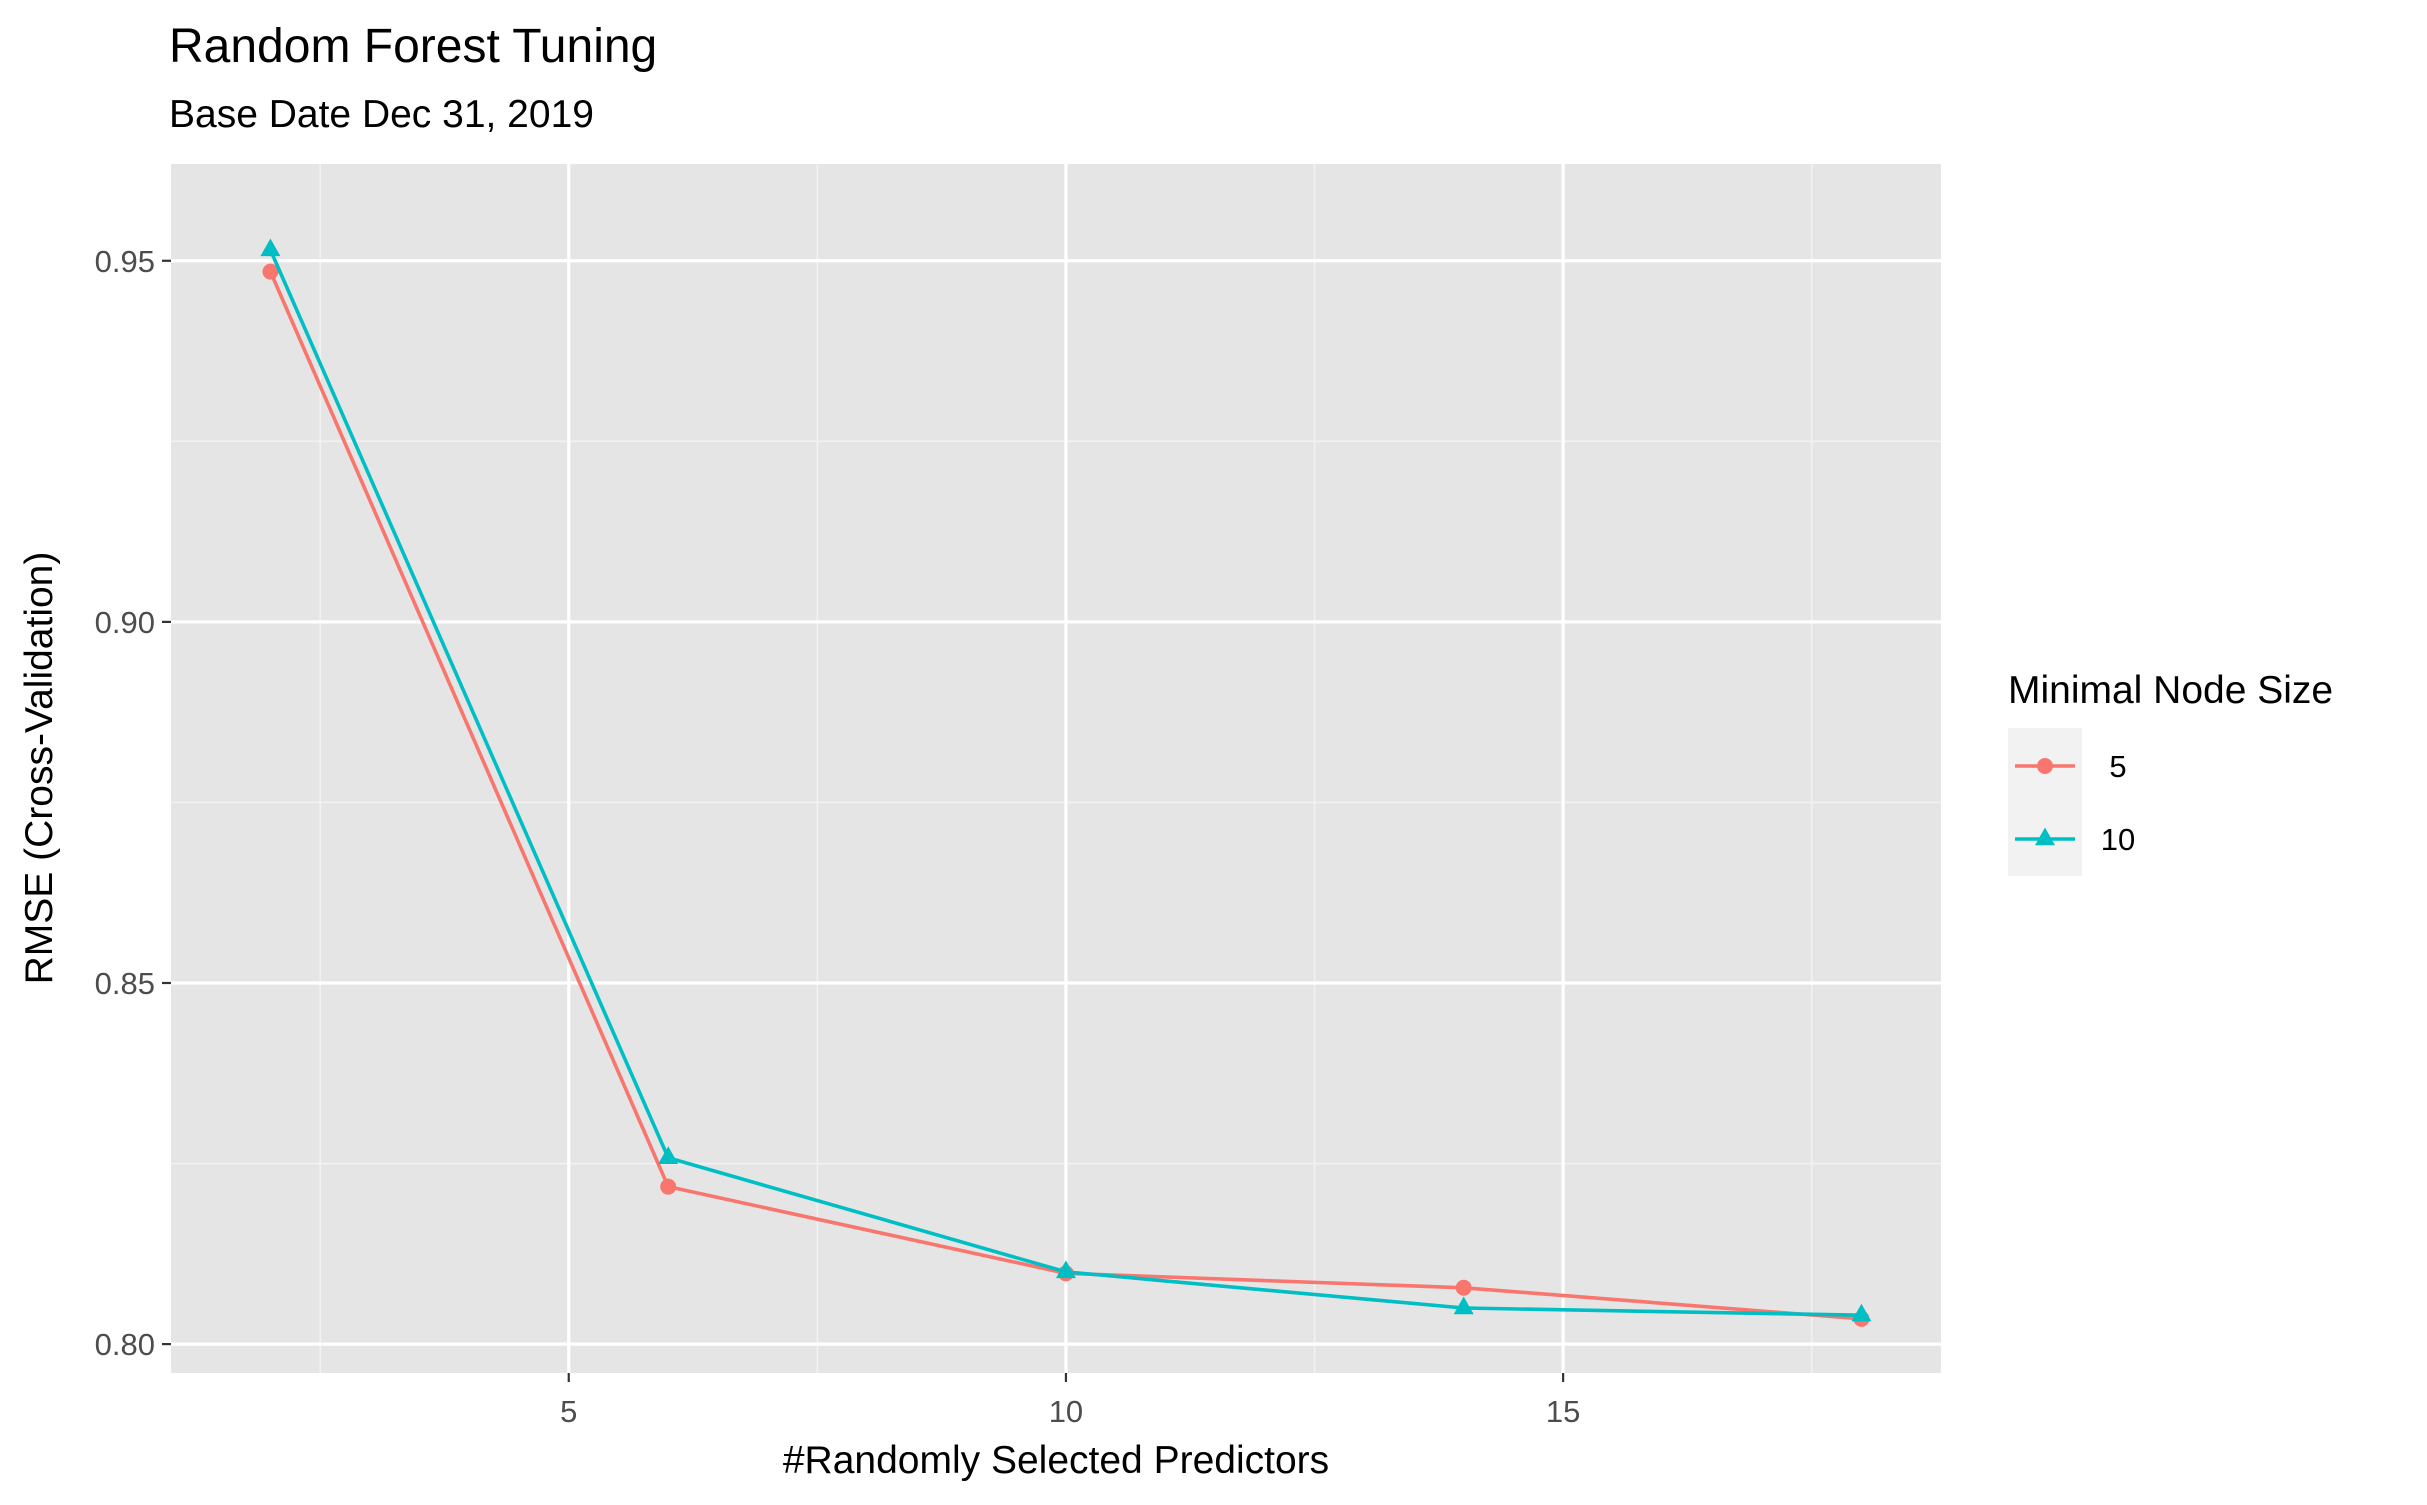  I want to click on y-tick-label: 0.90, so click(125, 622).